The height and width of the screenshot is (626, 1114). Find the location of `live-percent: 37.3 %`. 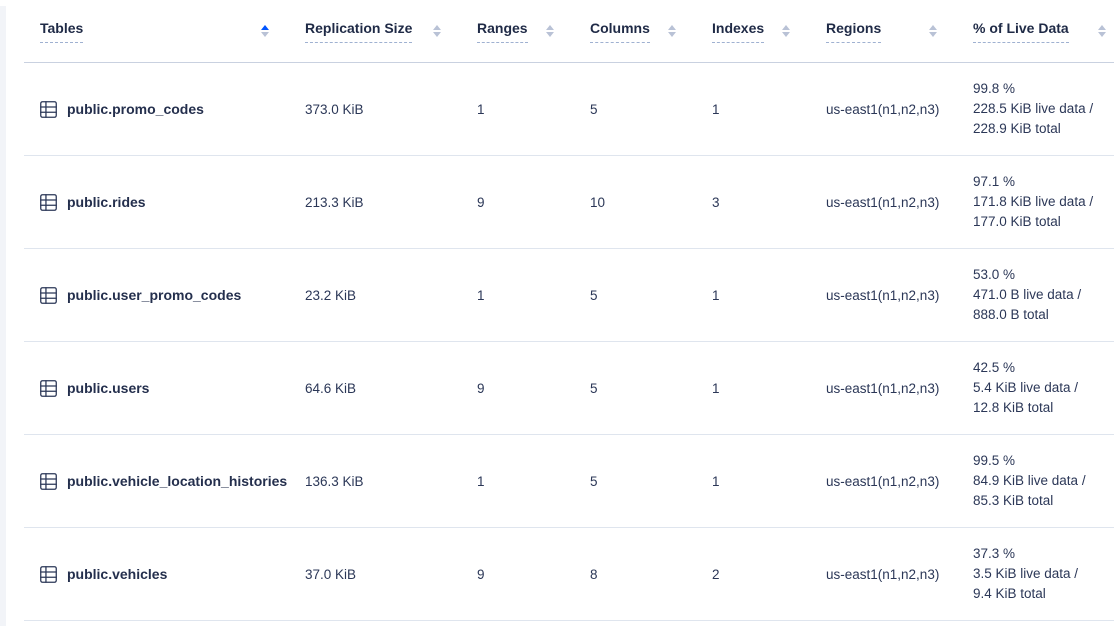

live-percent: 37.3 % is located at coordinates (994, 553).